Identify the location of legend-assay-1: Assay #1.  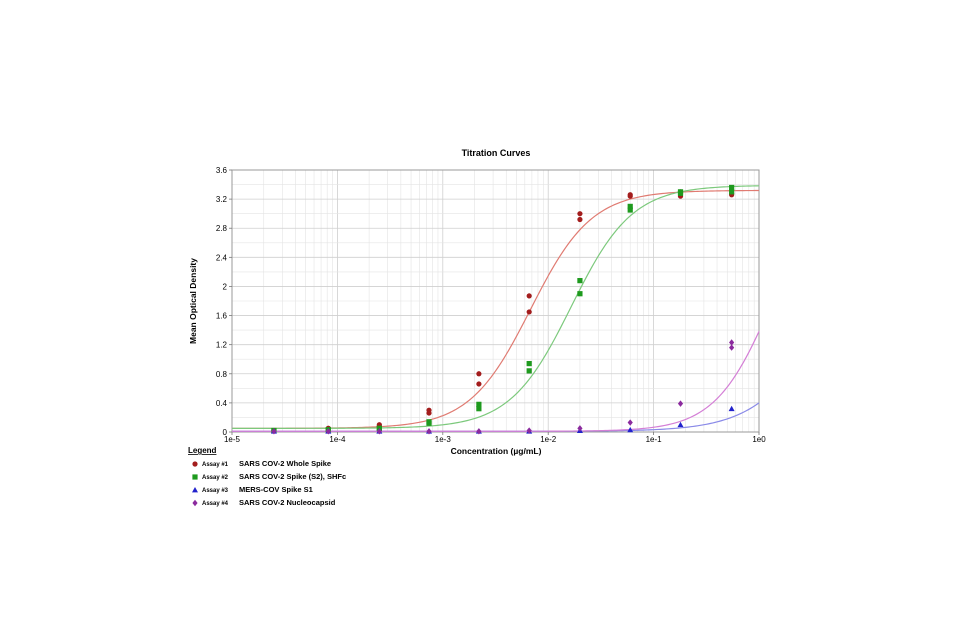
(215, 465).